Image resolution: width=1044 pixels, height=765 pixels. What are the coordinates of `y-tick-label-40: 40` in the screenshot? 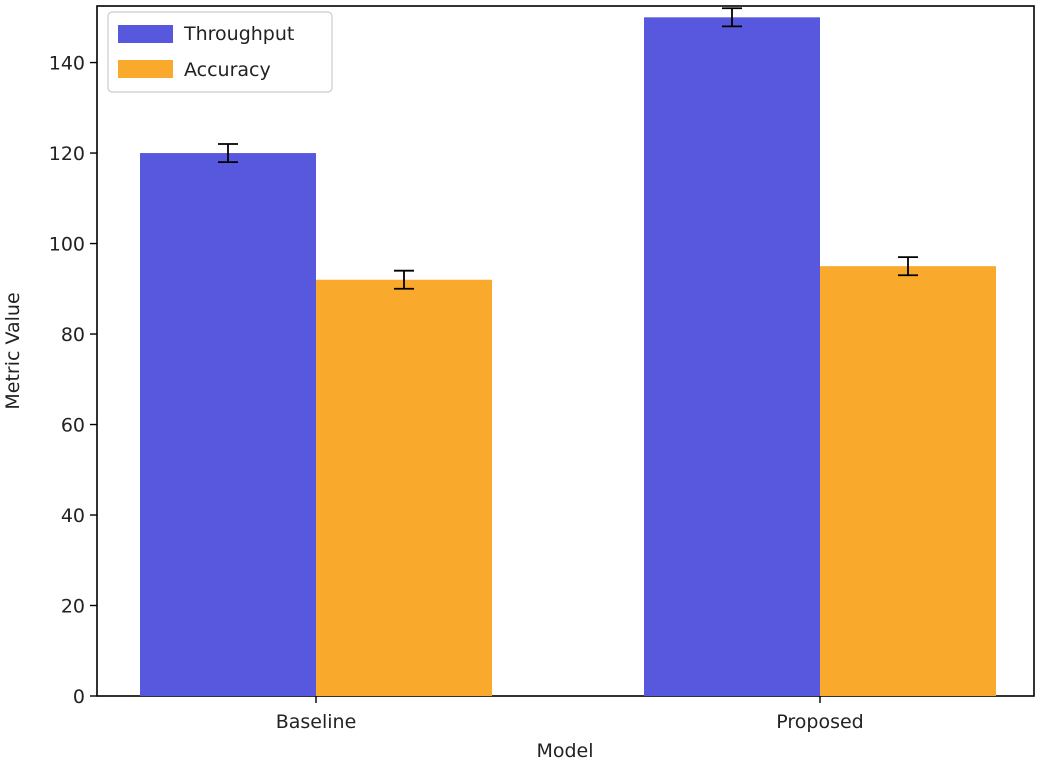 It's located at (73, 516).